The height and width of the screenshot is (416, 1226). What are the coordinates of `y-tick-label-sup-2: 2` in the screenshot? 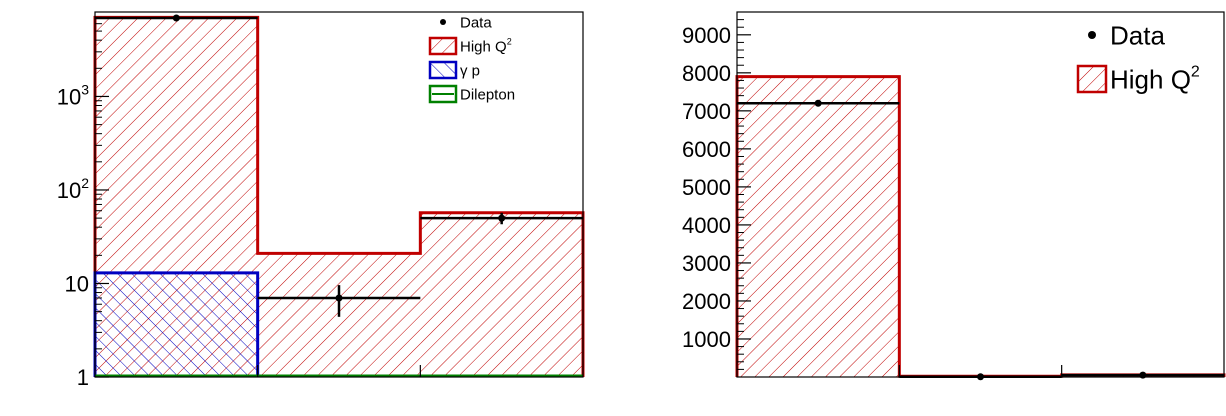 It's located at (85, 183).